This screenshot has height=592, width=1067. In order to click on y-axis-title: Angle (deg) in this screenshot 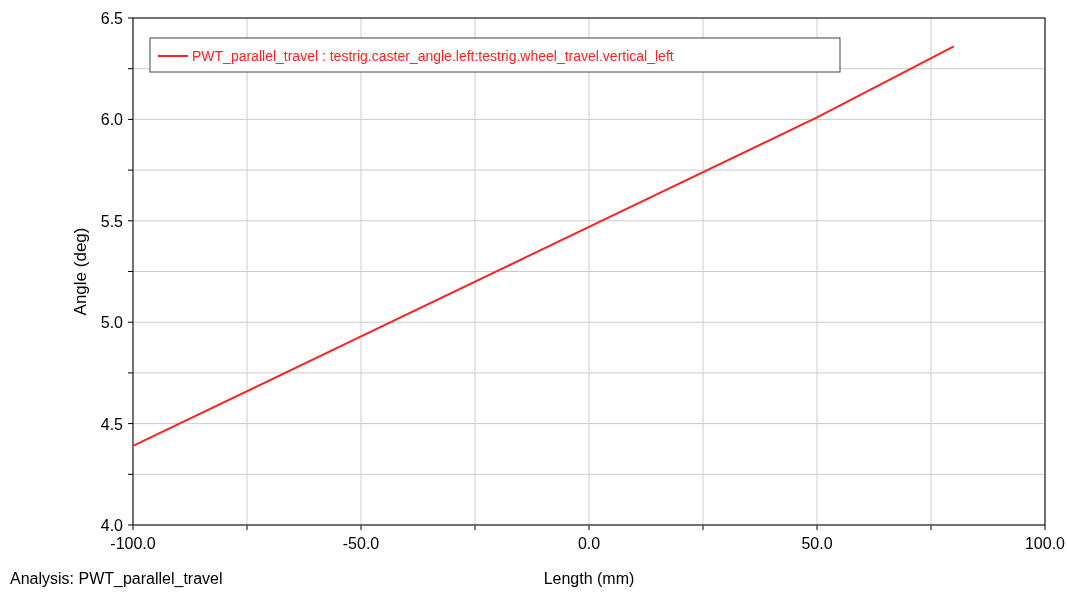, I will do `click(80, 271)`.